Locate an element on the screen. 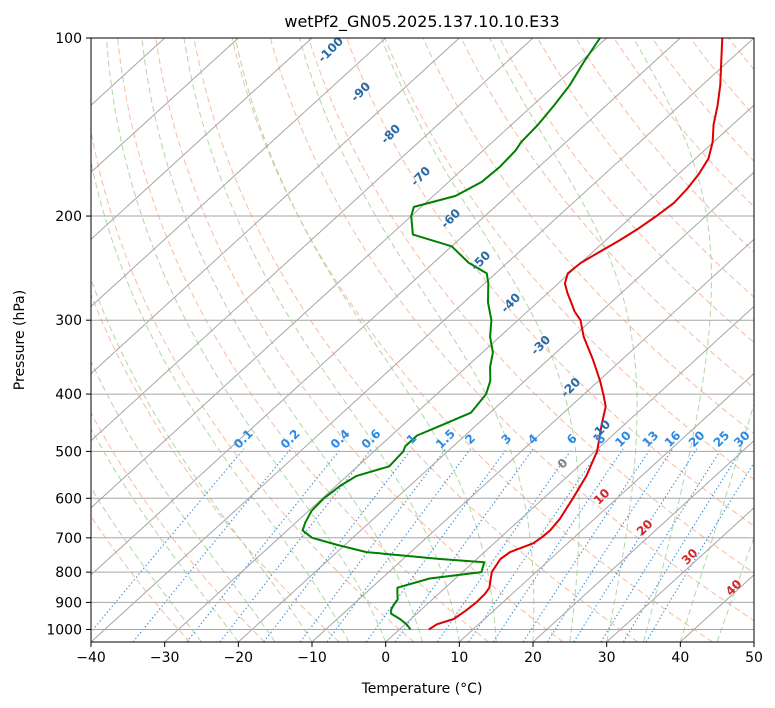 The width and height of the screenshot is (775, 708). y-tick-label: 900 is located at coordinates (68, 603).